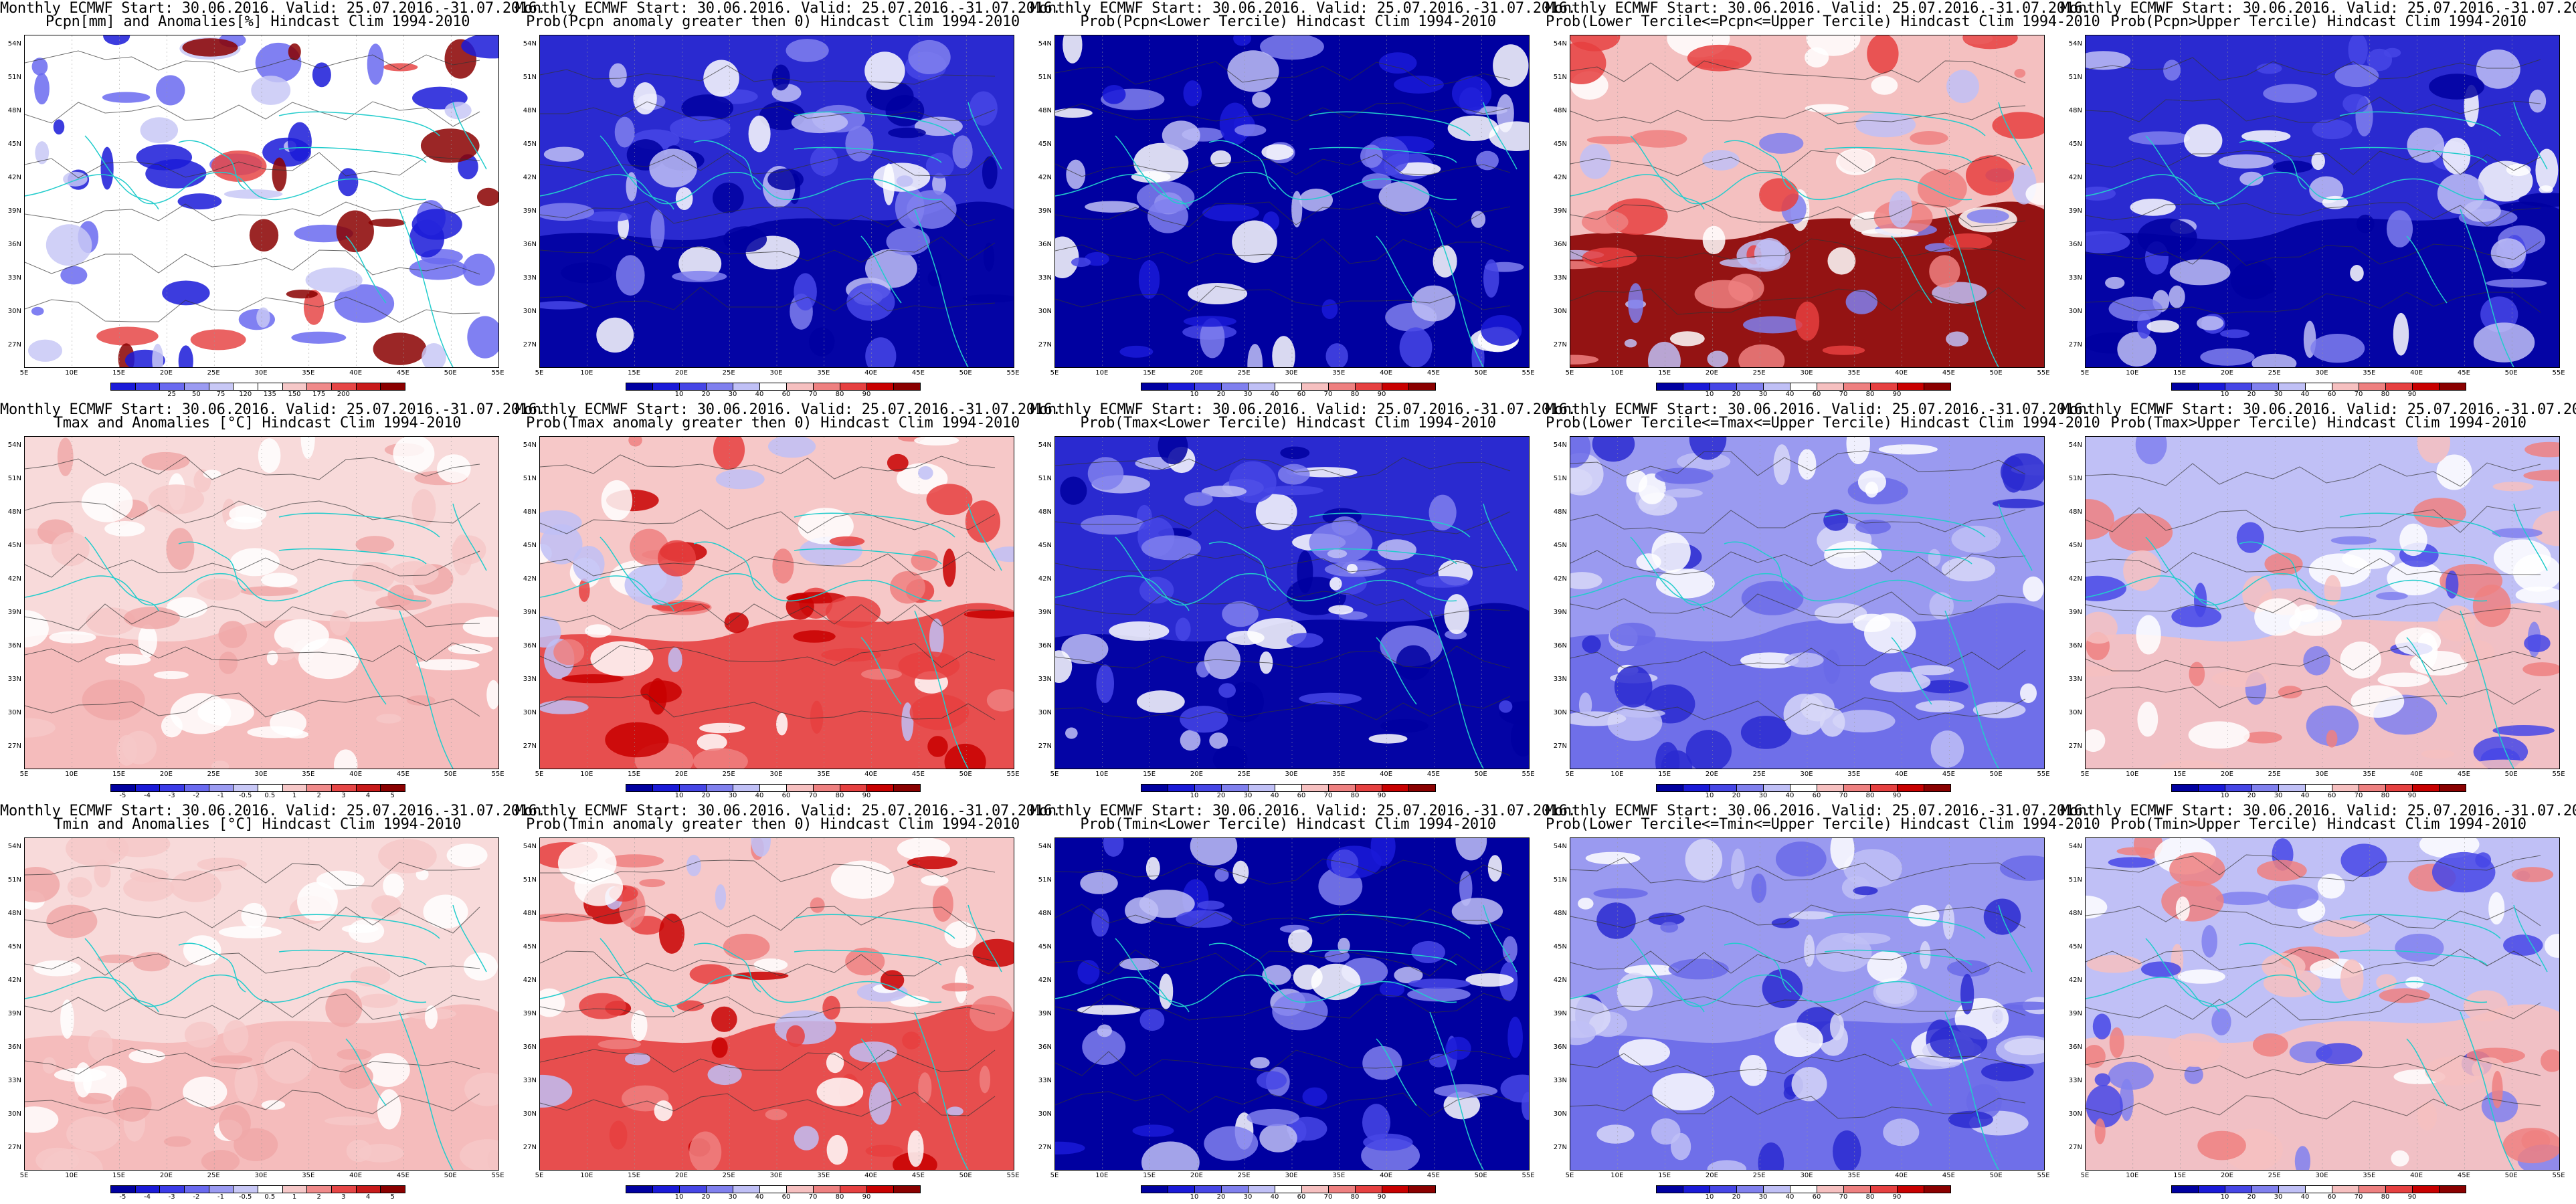 This screenshot has width=2576, height=1204. What do you see at coordinates (586, 373) in the screenshot?
I see `longitude-label: 10E` at bounding box center [586, 373].